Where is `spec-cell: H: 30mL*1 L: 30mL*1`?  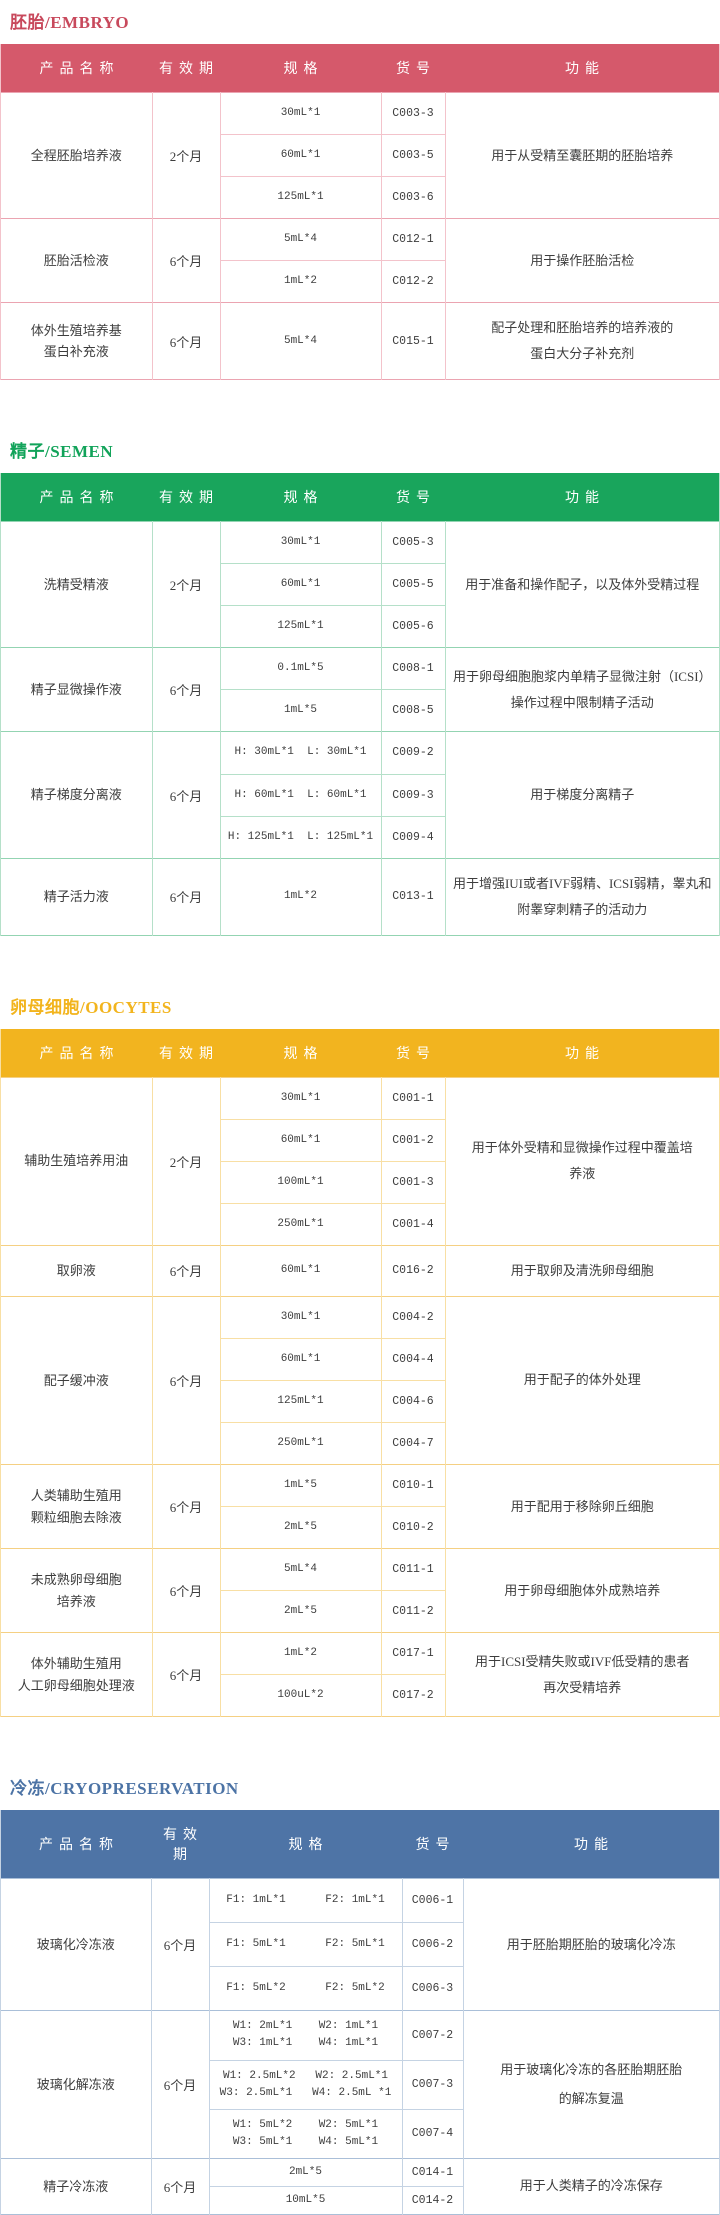
spec-cell: H: 30mL*1 L: 30mL*1 is located at coordinates (300, 753).